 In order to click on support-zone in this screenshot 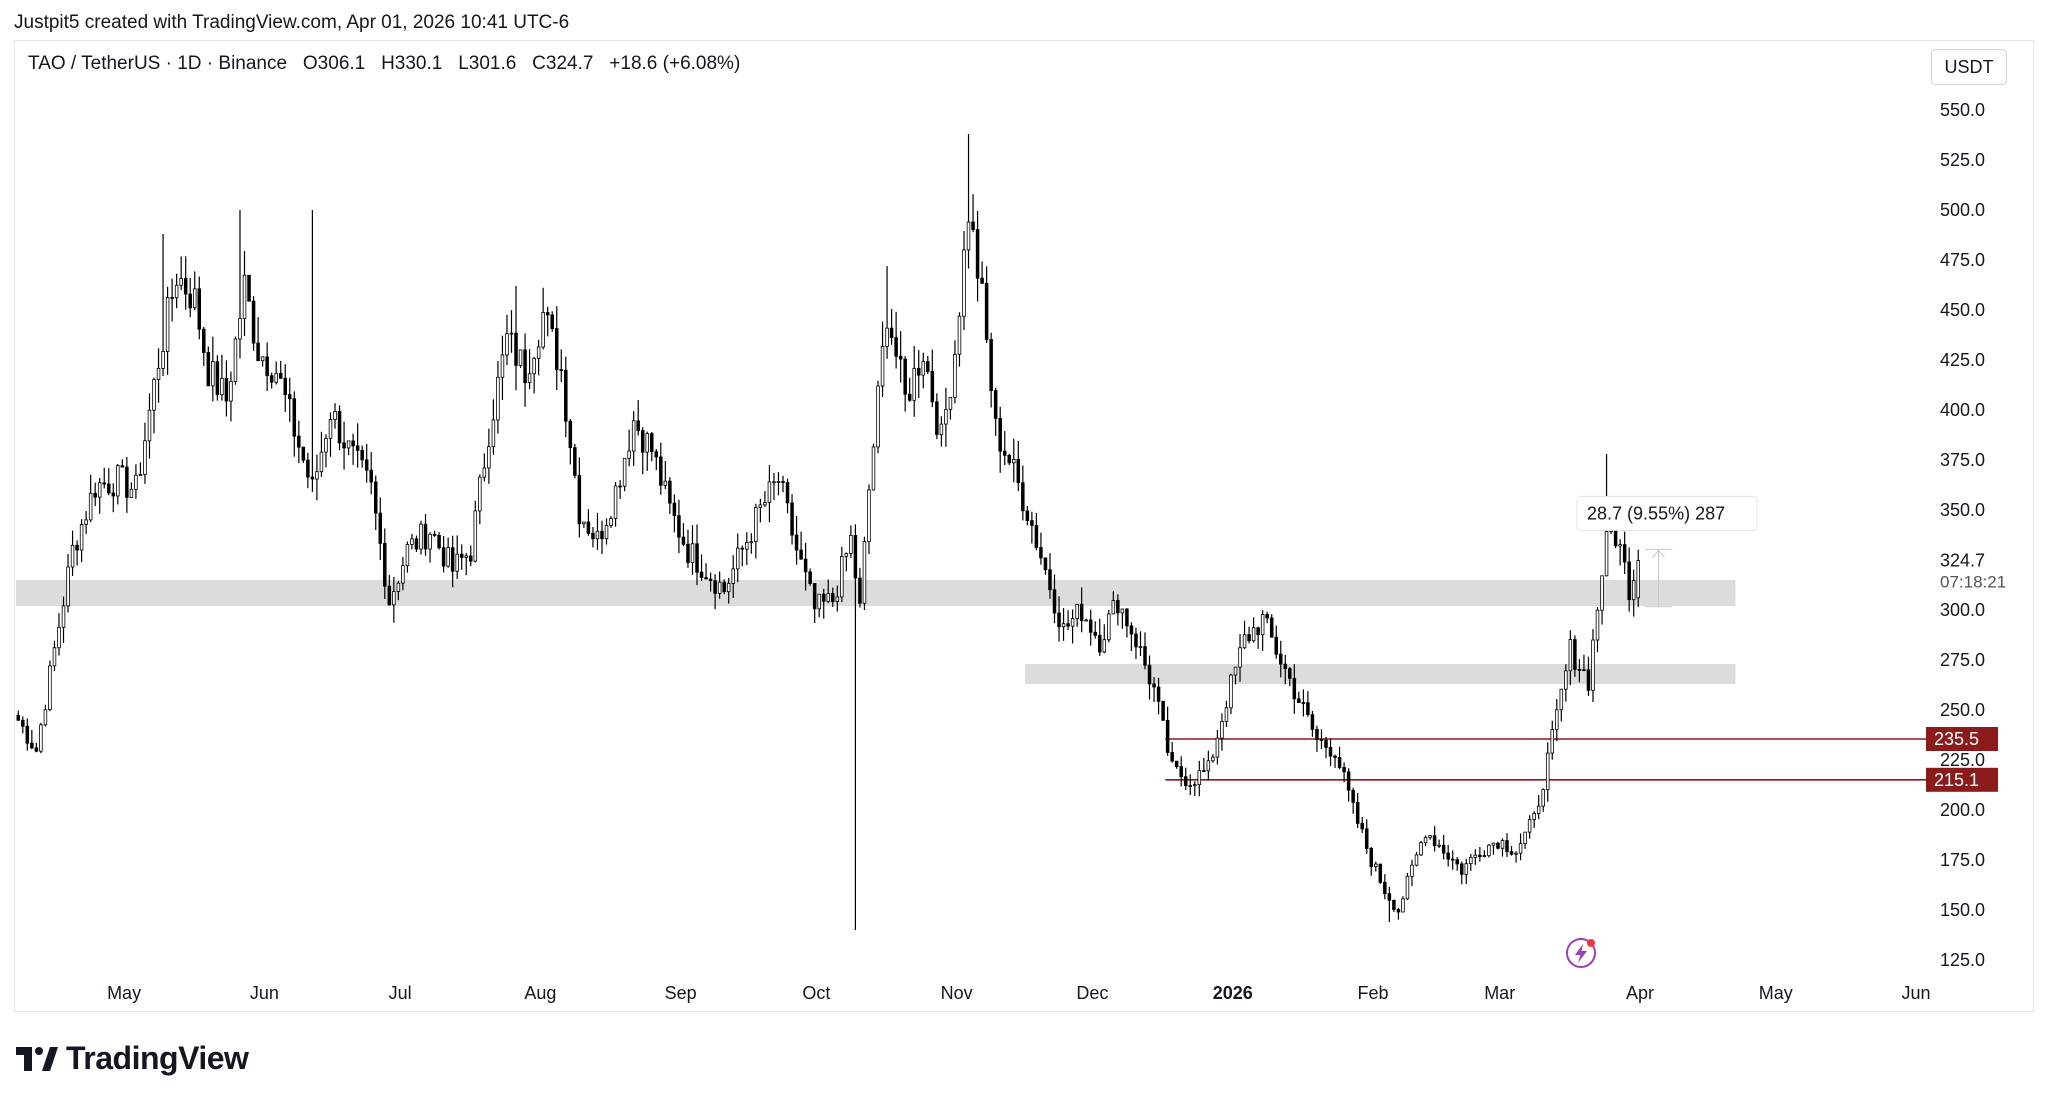, I will do `click(876, 593)`.